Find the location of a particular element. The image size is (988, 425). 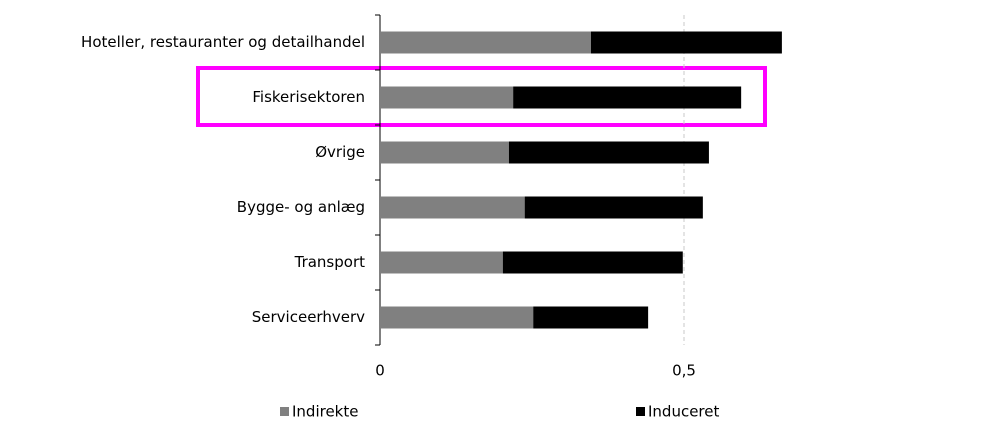

y-tick-label: Serviceerhverv is located at coordinates (308, 317).